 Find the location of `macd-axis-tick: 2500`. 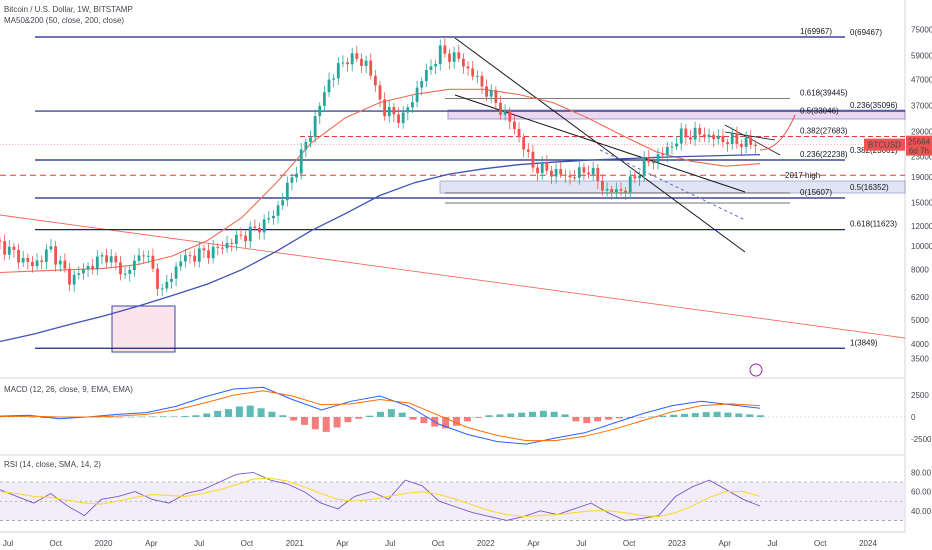

macd-axis-tick: 2500 is located at coordinates (920, 395).